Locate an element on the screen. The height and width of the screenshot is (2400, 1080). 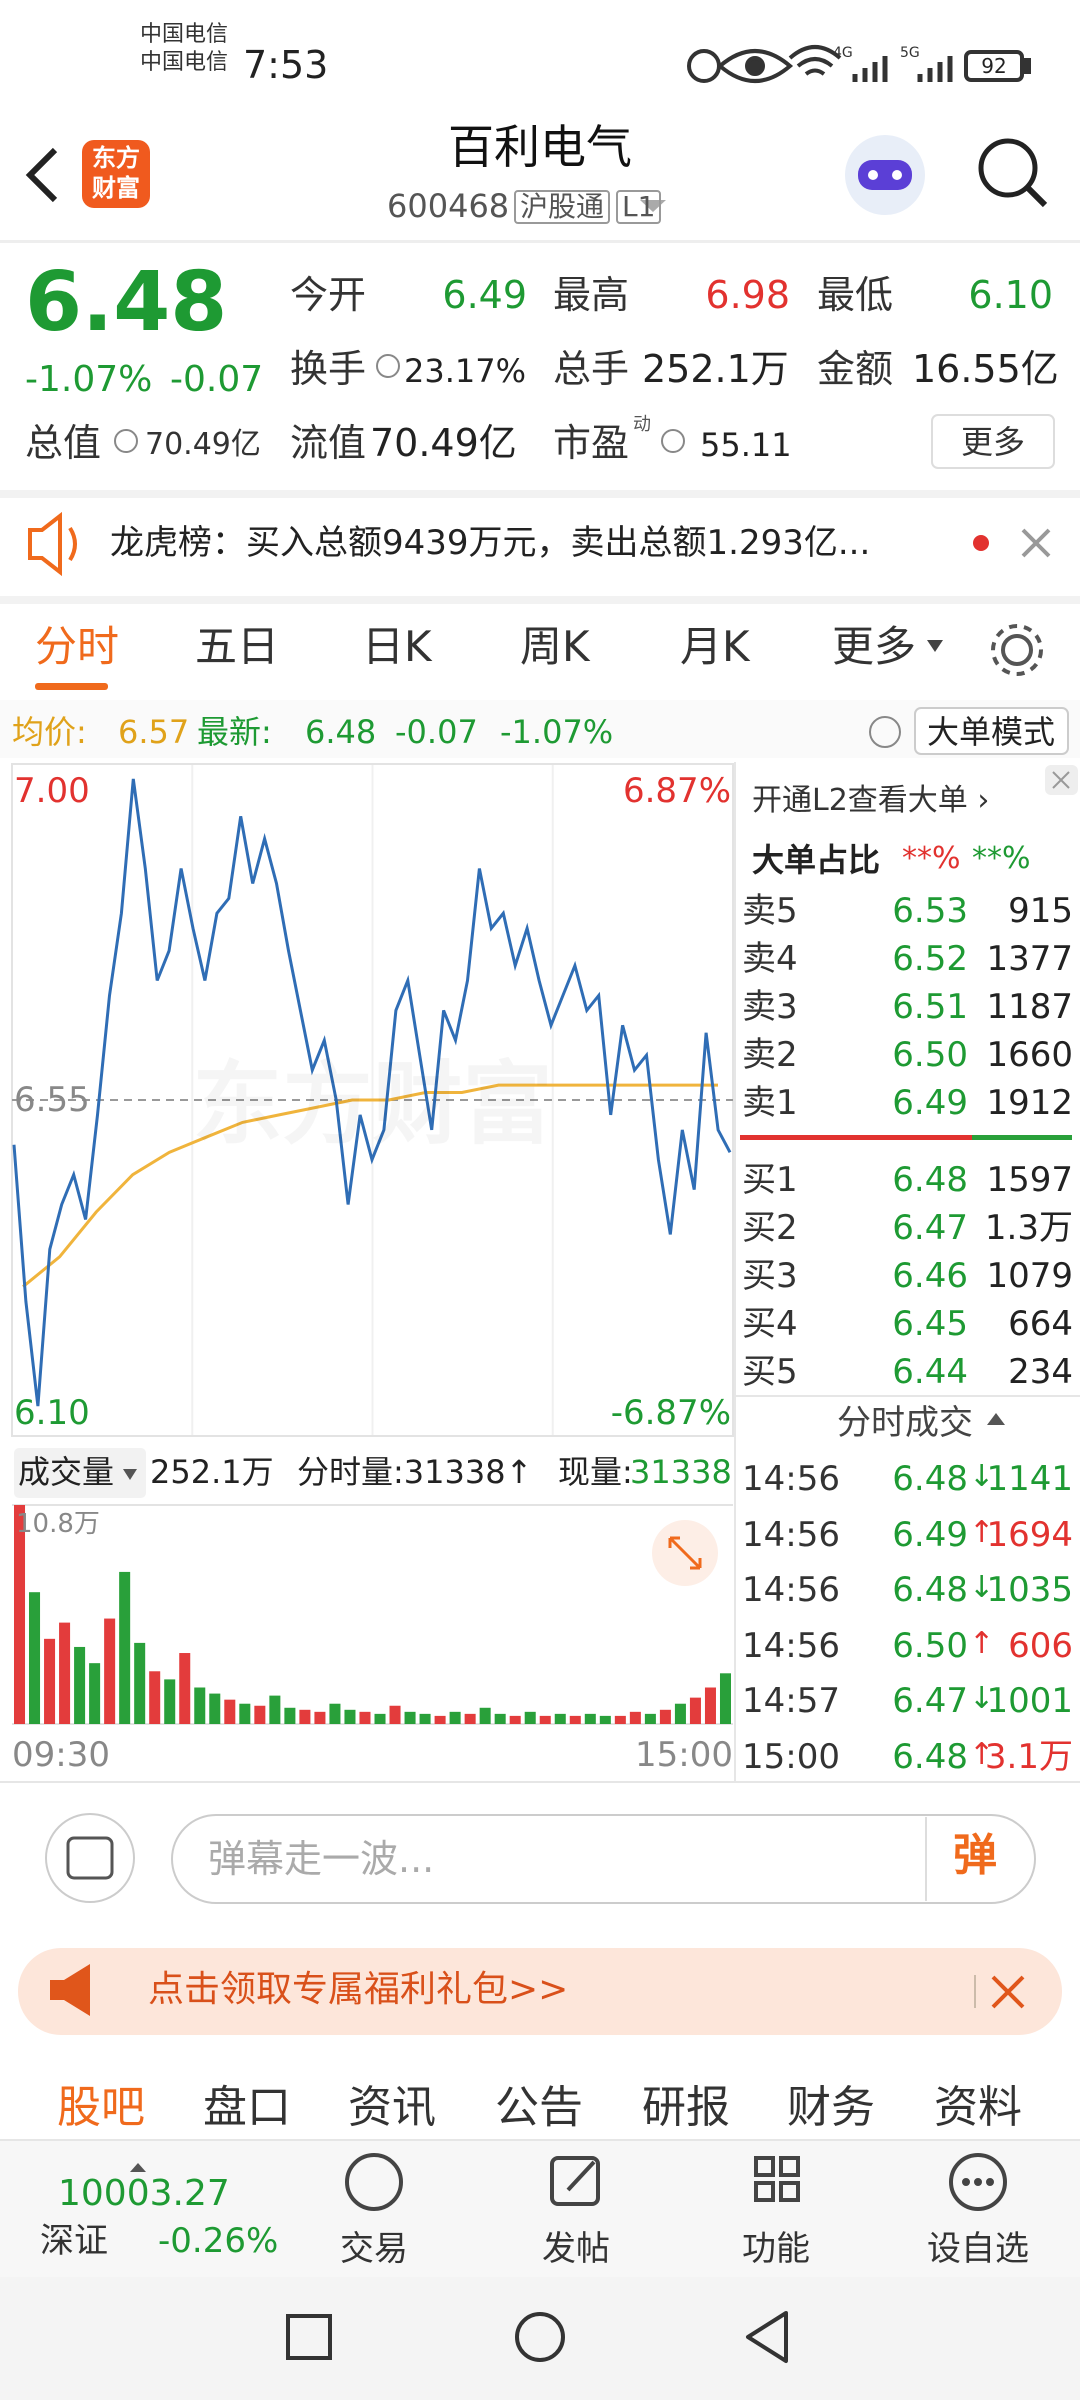
more-button is located at coordinates (993, 441).